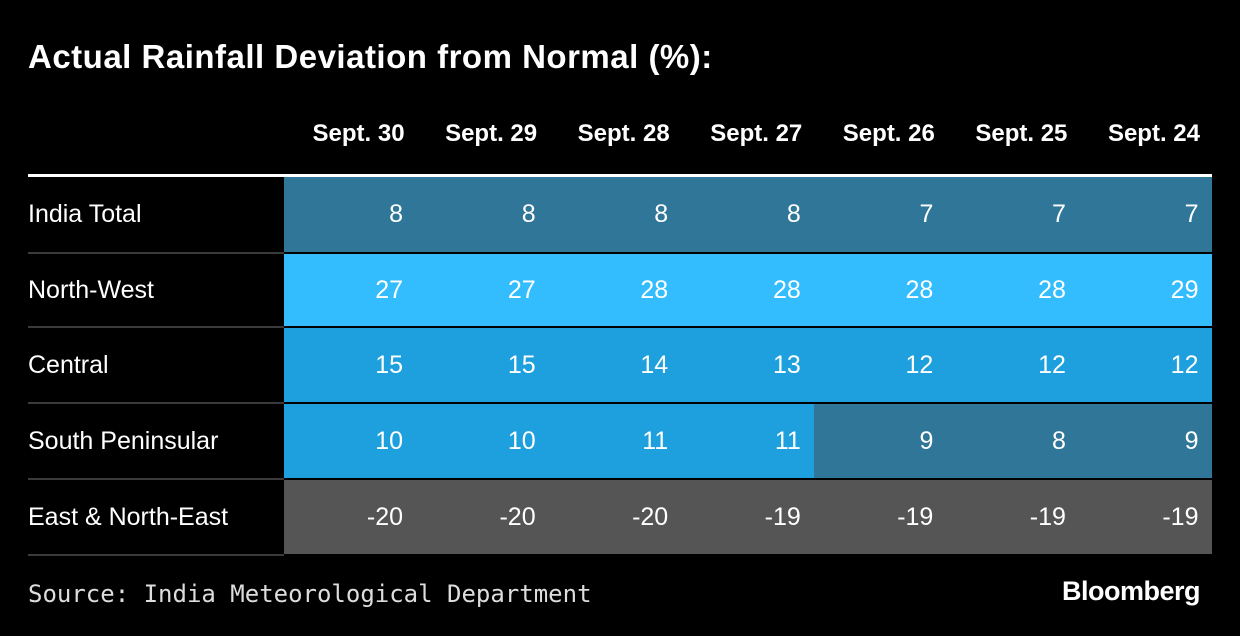  I want to click on row-label: India Total, so click(85, 214).